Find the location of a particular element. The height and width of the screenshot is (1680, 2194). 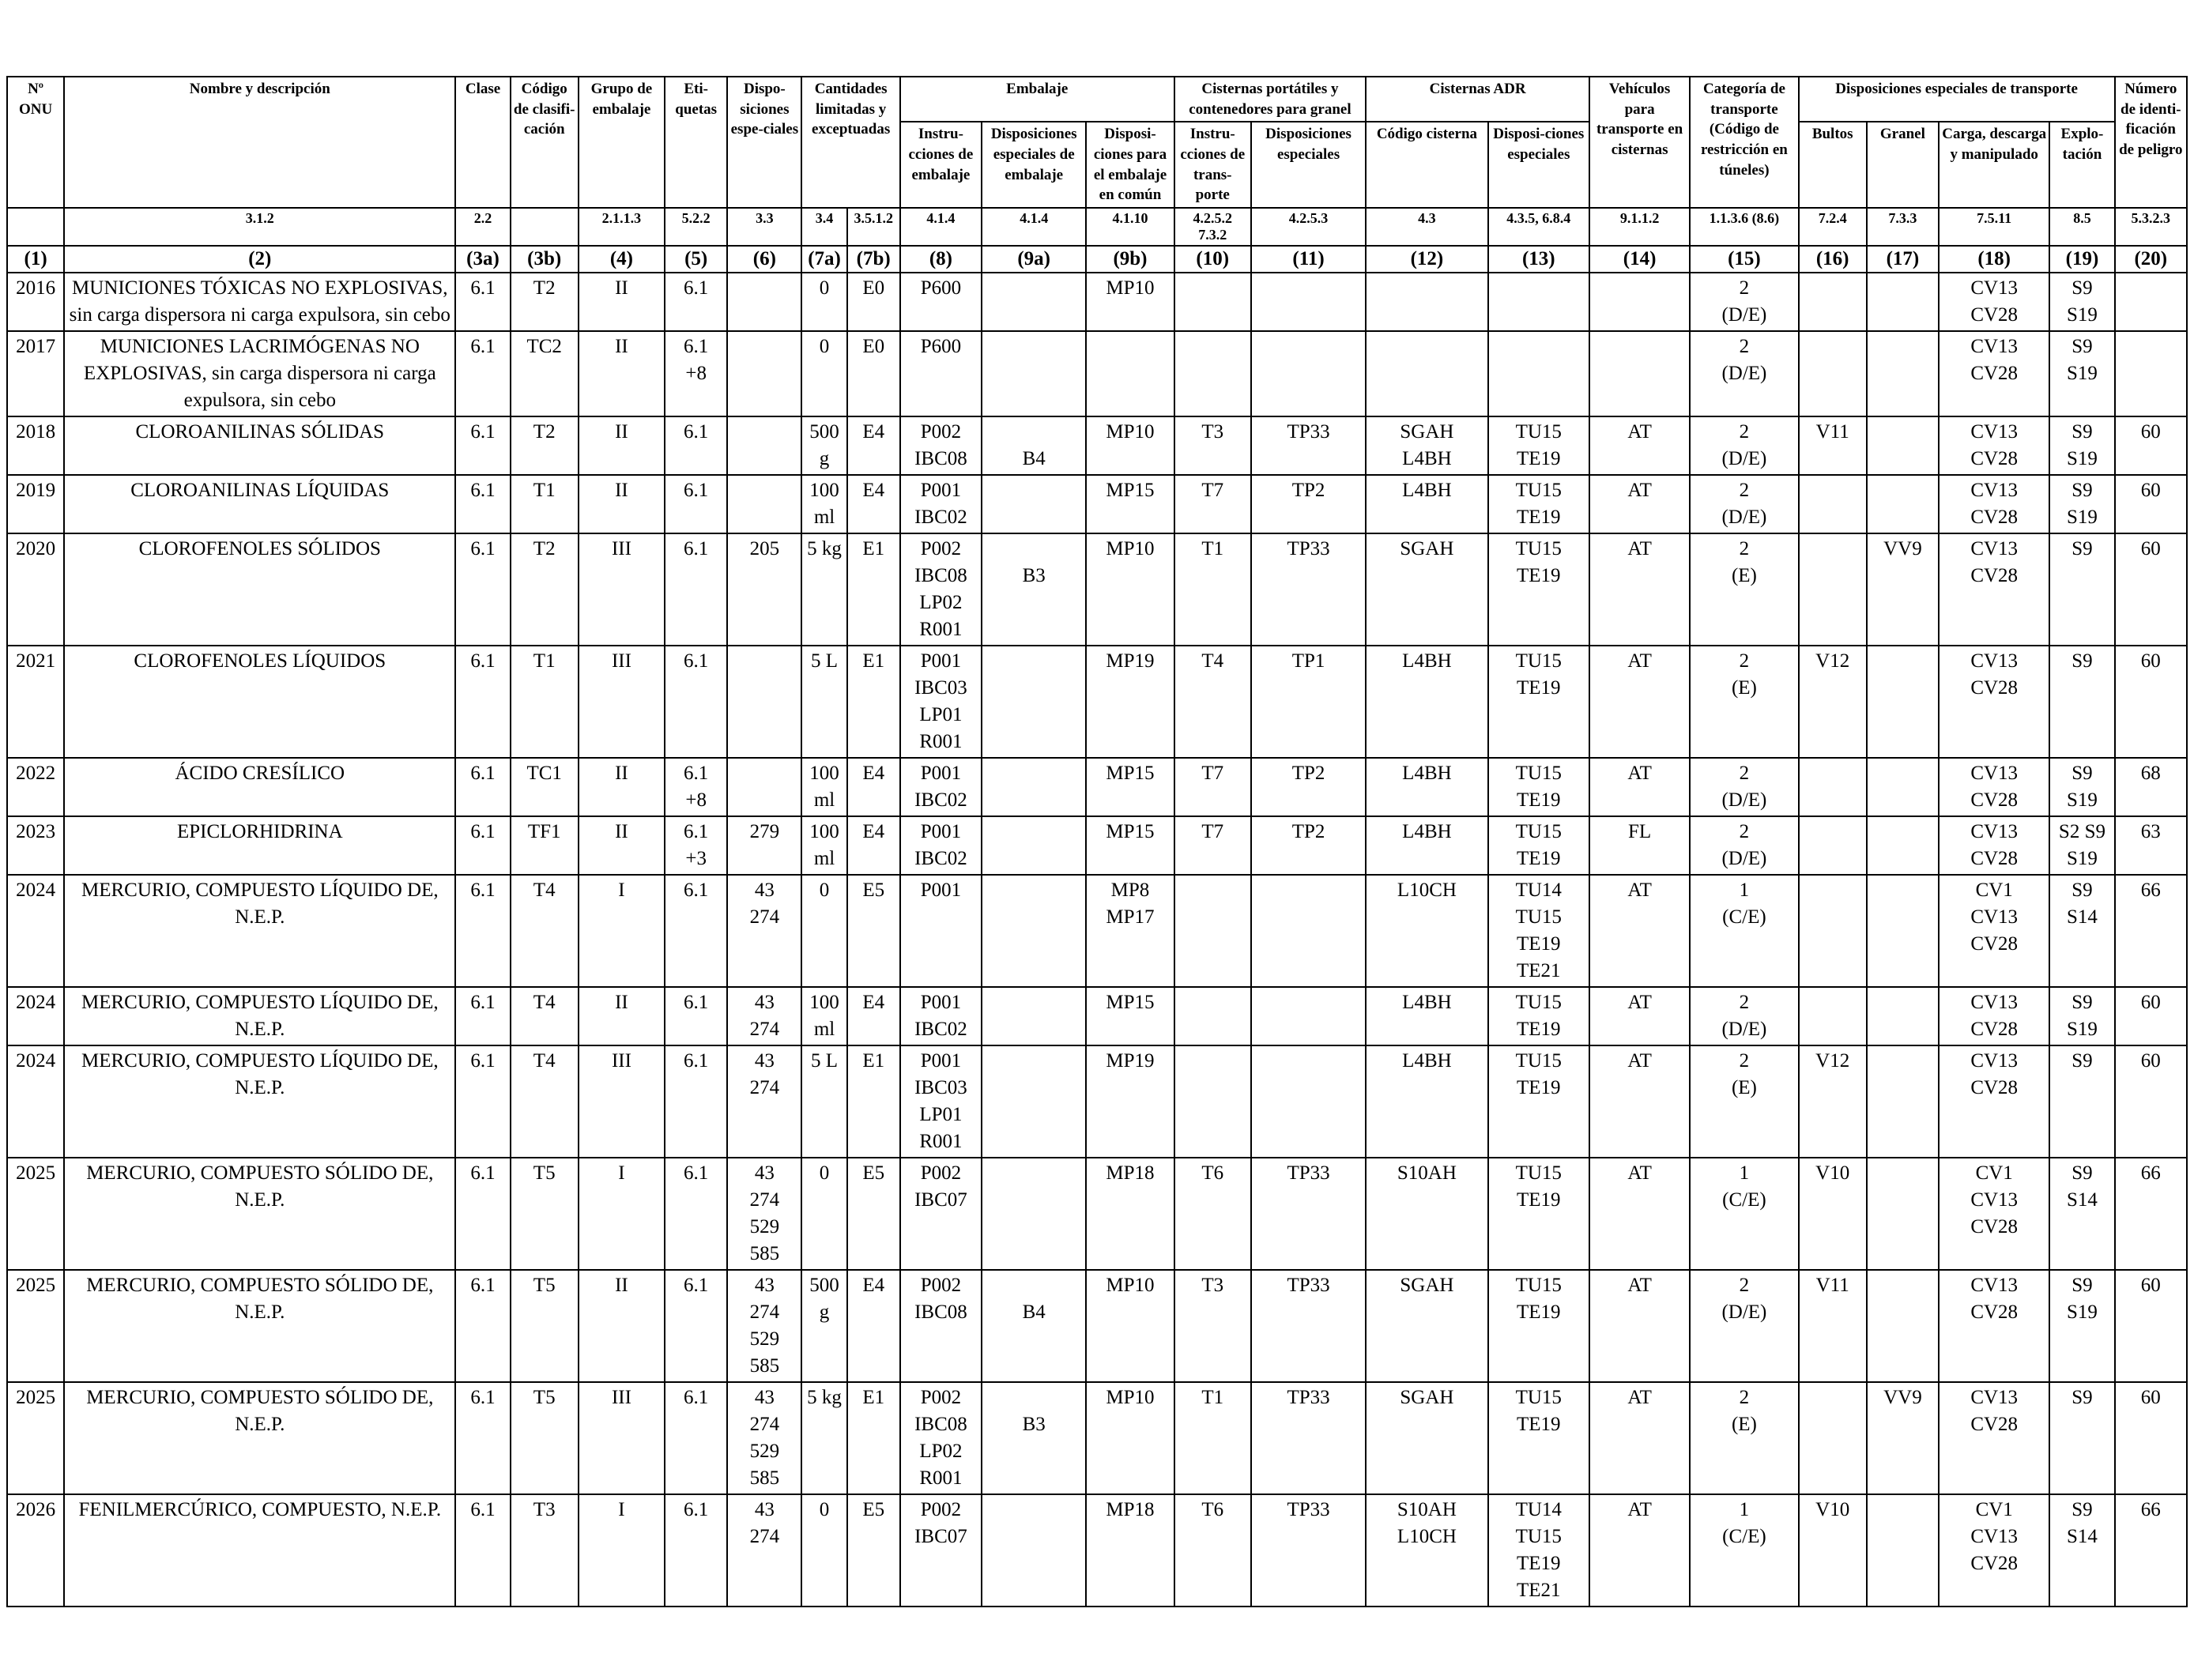

cell-c5: 6.1 is located at coordinates (696, 589).